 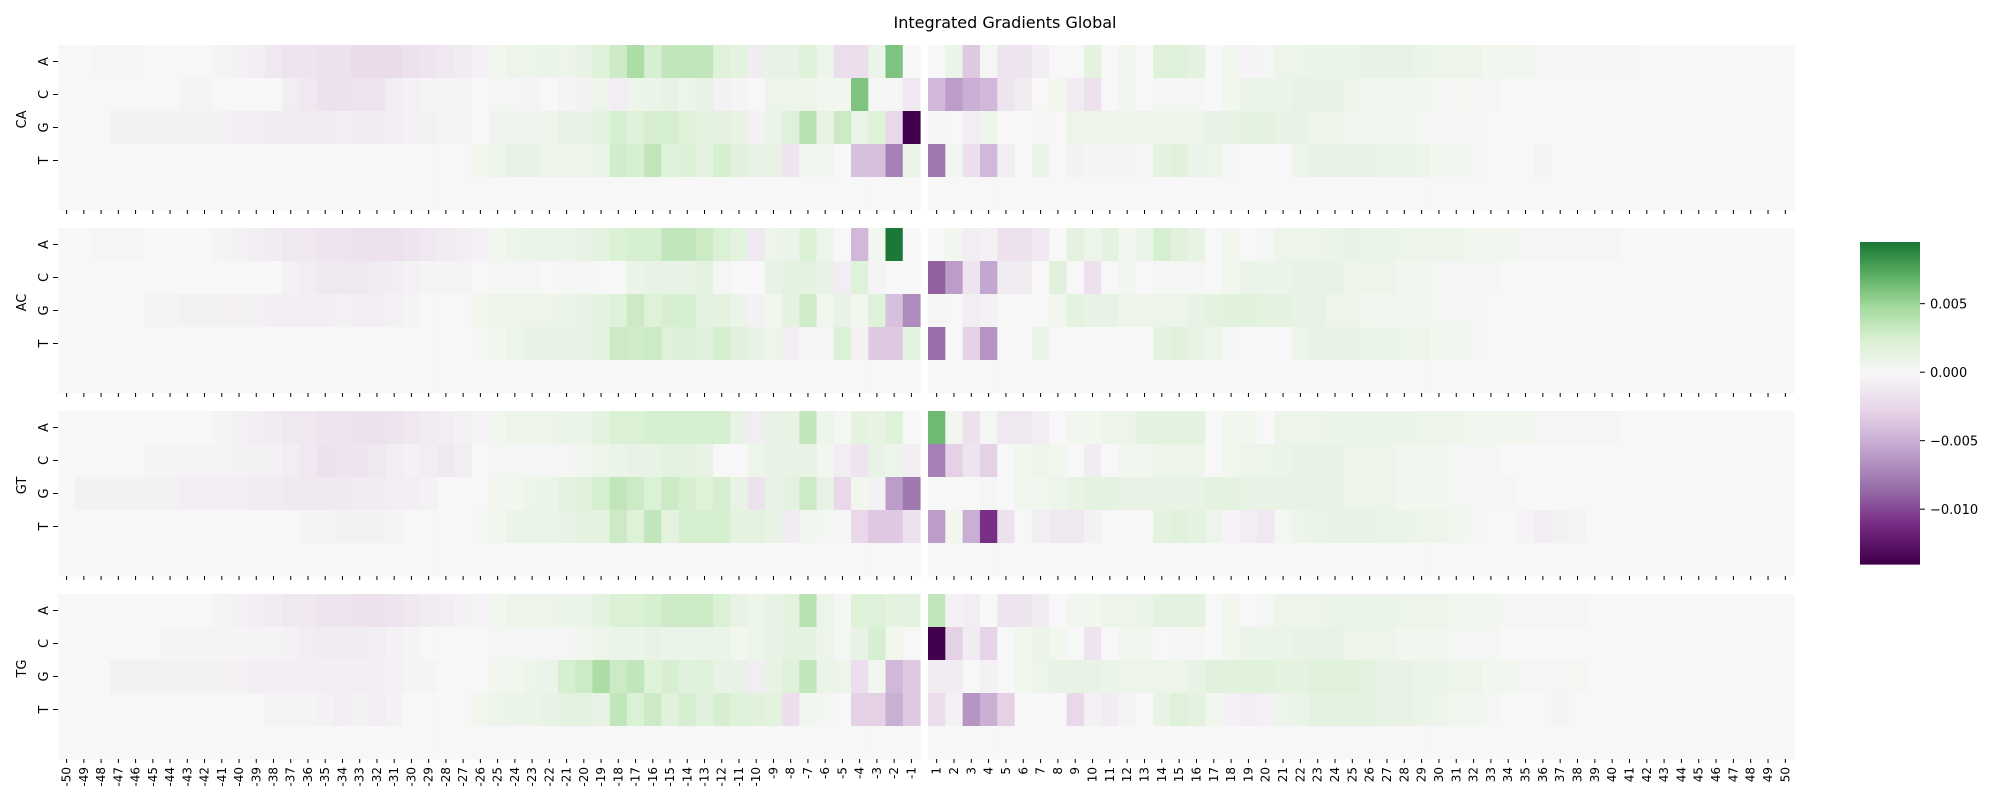 I want to click on x-tick-label: -44, so click(x=170, y=777).